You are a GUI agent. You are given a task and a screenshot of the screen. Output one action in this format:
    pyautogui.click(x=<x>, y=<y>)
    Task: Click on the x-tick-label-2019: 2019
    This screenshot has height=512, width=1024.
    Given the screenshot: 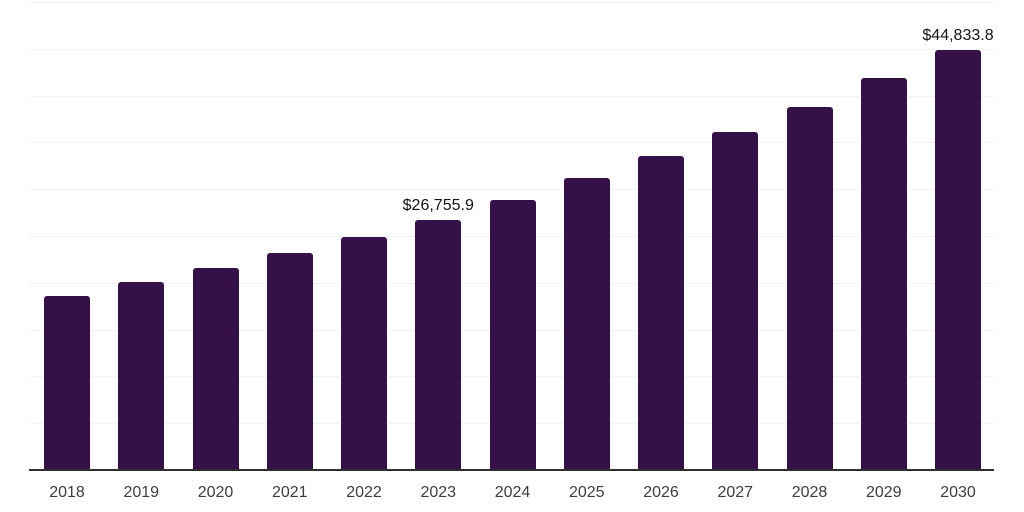 What is the action you would take?
    pyautogui.click(x=141, y=492)
    